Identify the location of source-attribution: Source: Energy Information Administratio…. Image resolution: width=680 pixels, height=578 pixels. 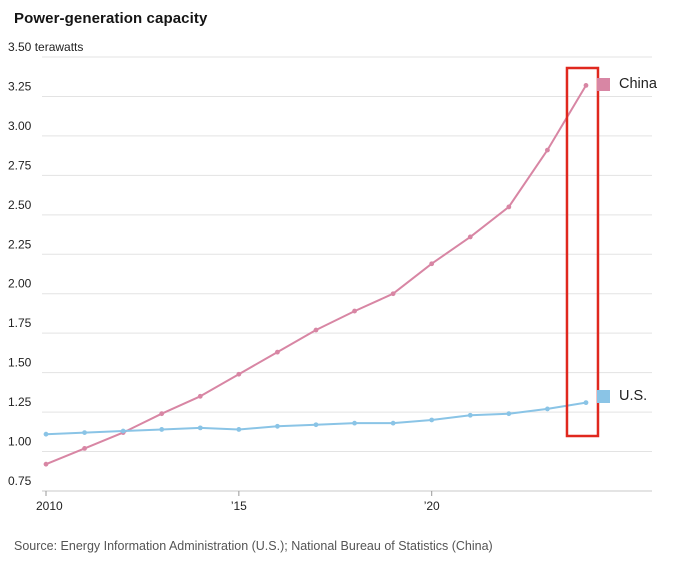
(253, 546).